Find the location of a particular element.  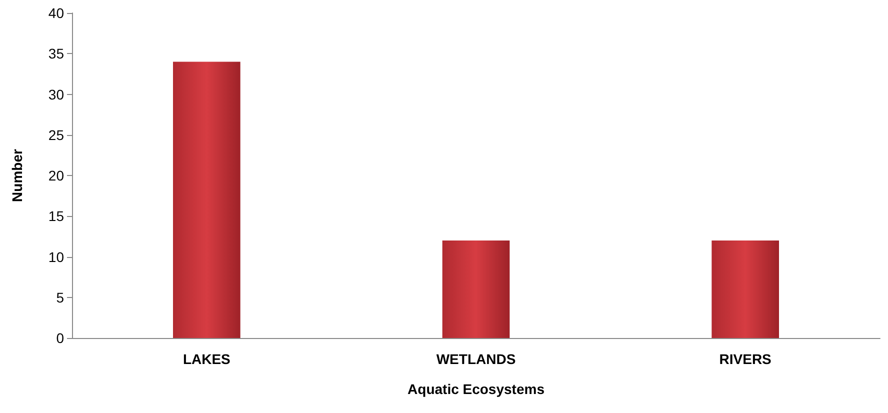

y-axis-title: Number is located at coordinates (17, 175).